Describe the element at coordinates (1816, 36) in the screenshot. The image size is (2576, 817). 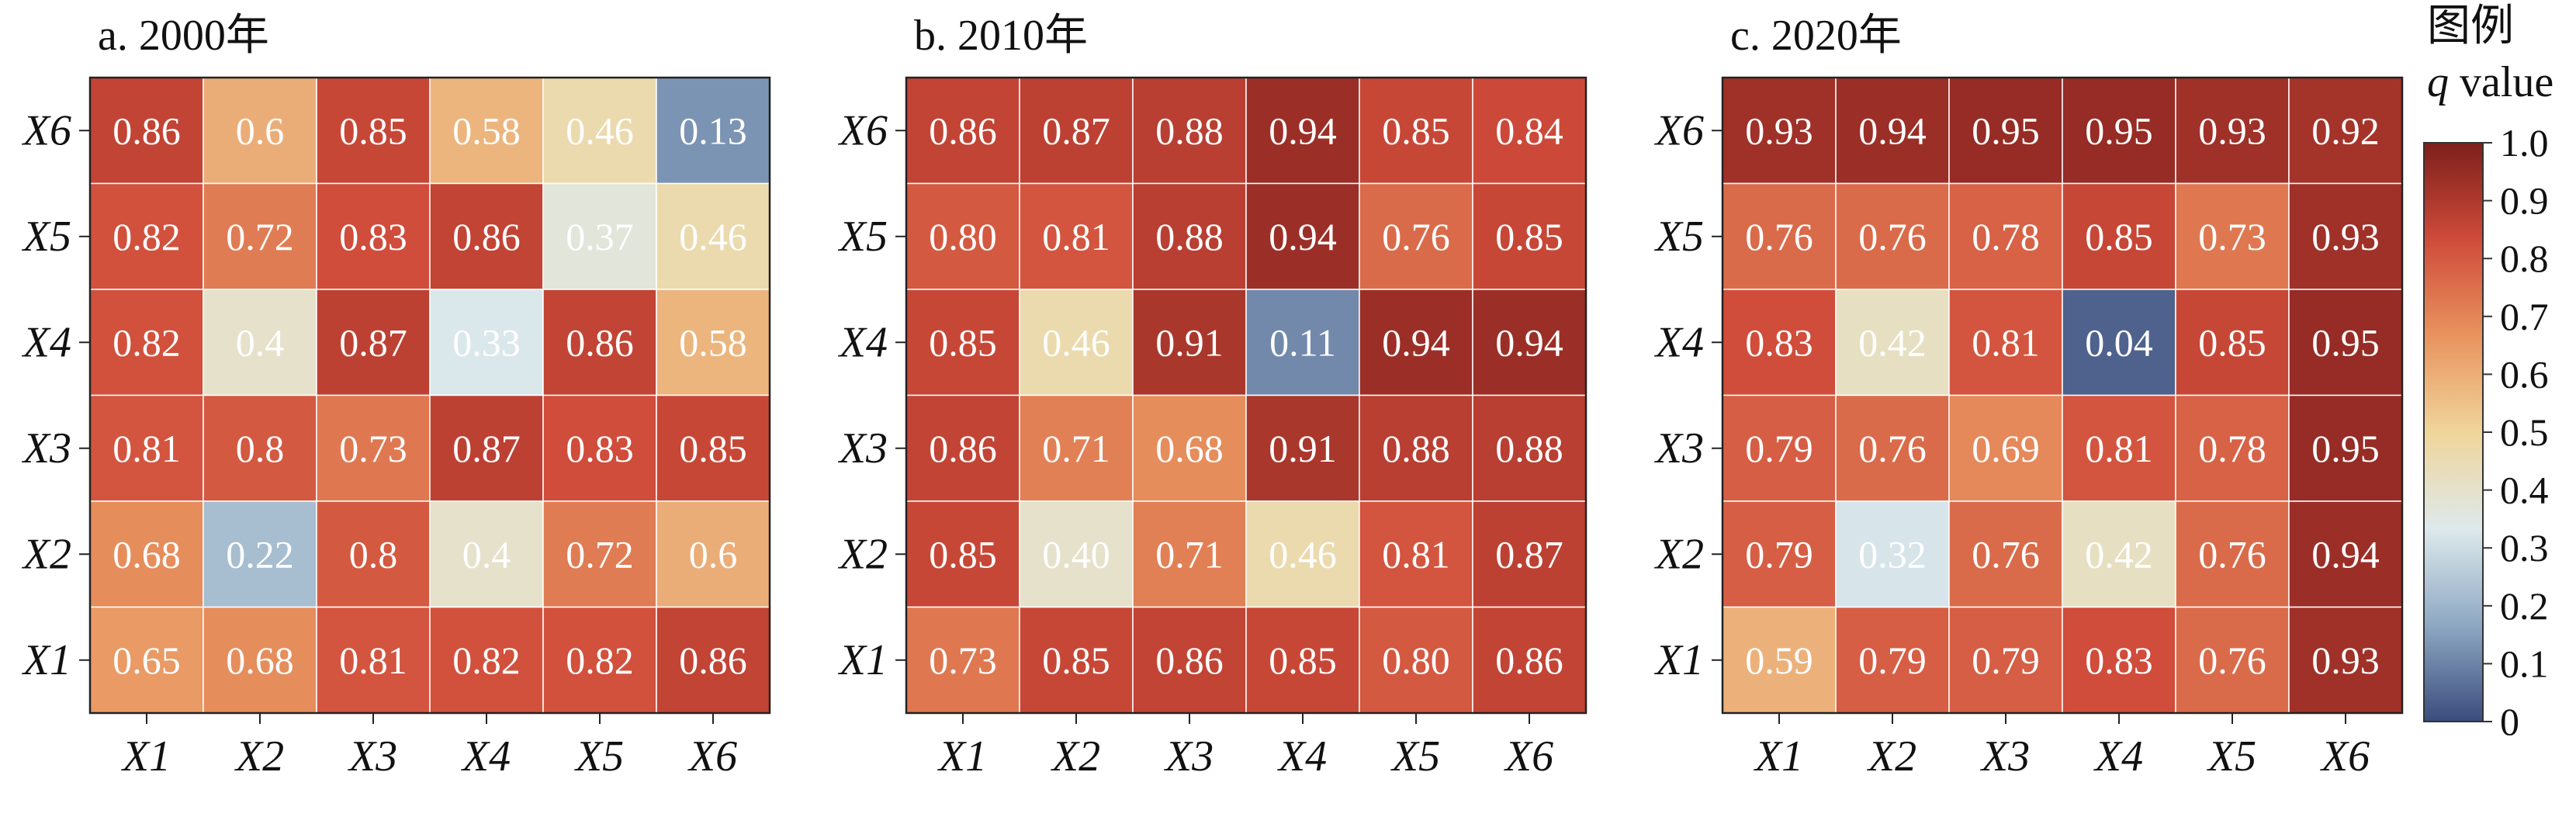
I see `panel-title: c. 2020年` at that location.